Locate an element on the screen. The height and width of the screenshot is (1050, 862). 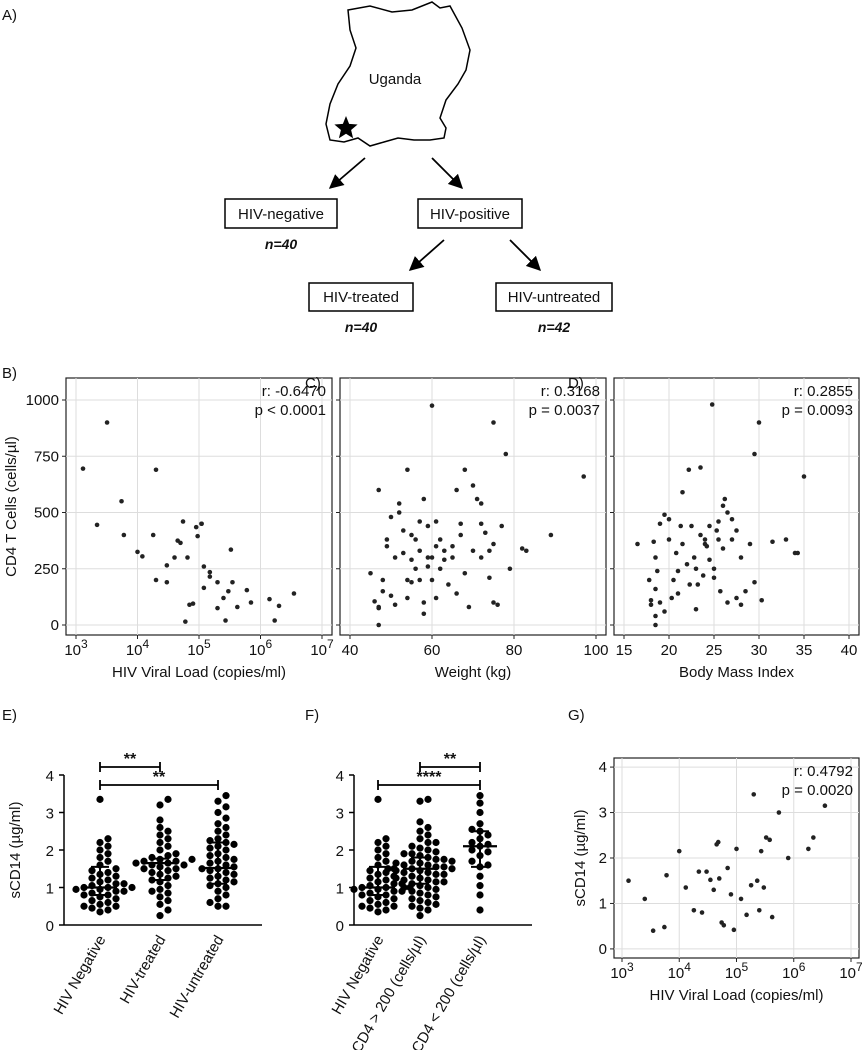
hiv-positive-box is located at coordinates (470, 213).